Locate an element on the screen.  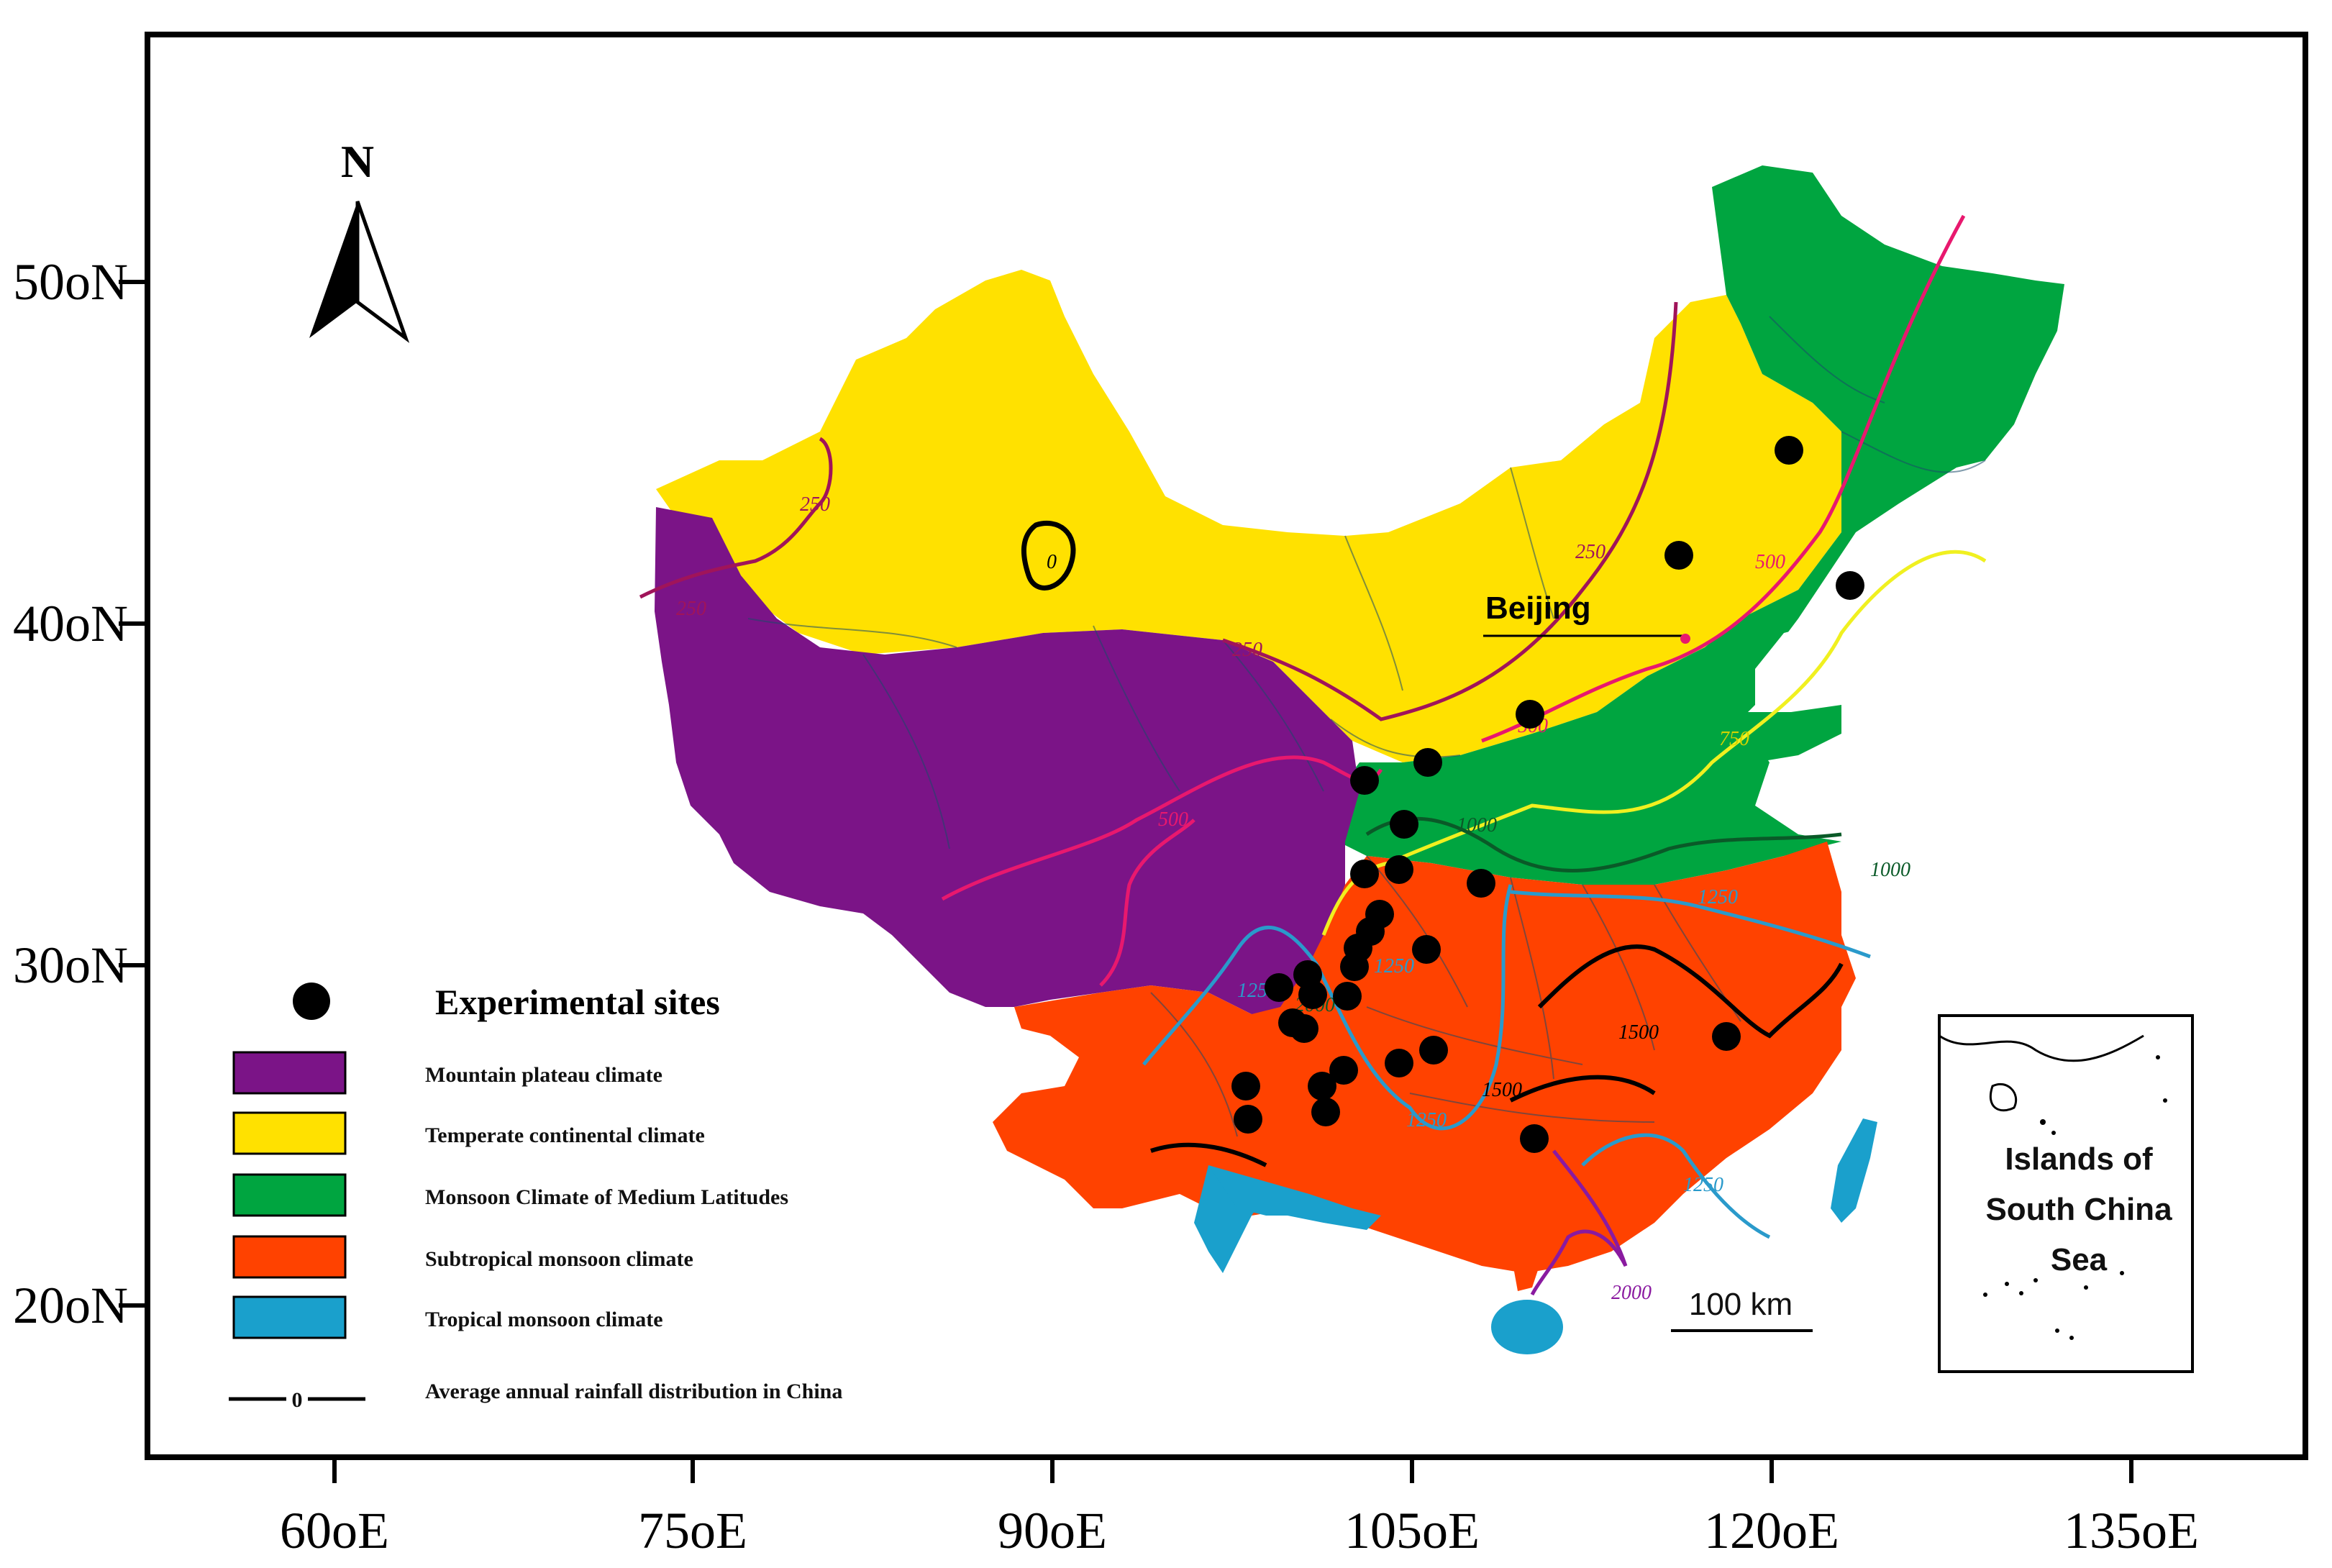
region-tropical-monsoon-west is located at coordinates (1294, 1198).